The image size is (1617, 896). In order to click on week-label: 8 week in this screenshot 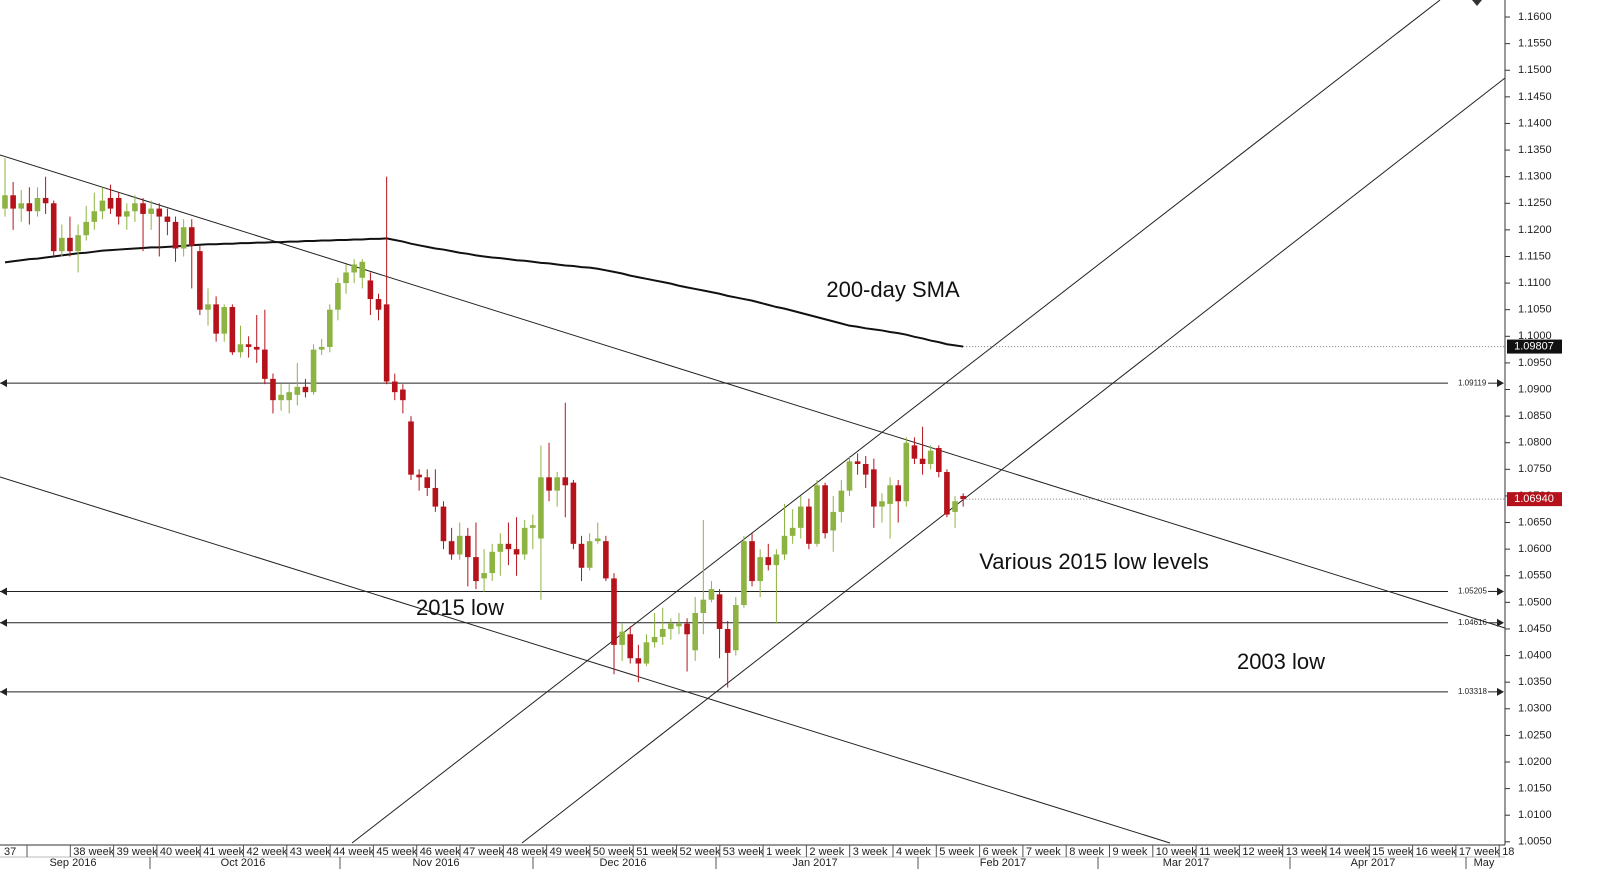, I will do `click(1086, 852)`.